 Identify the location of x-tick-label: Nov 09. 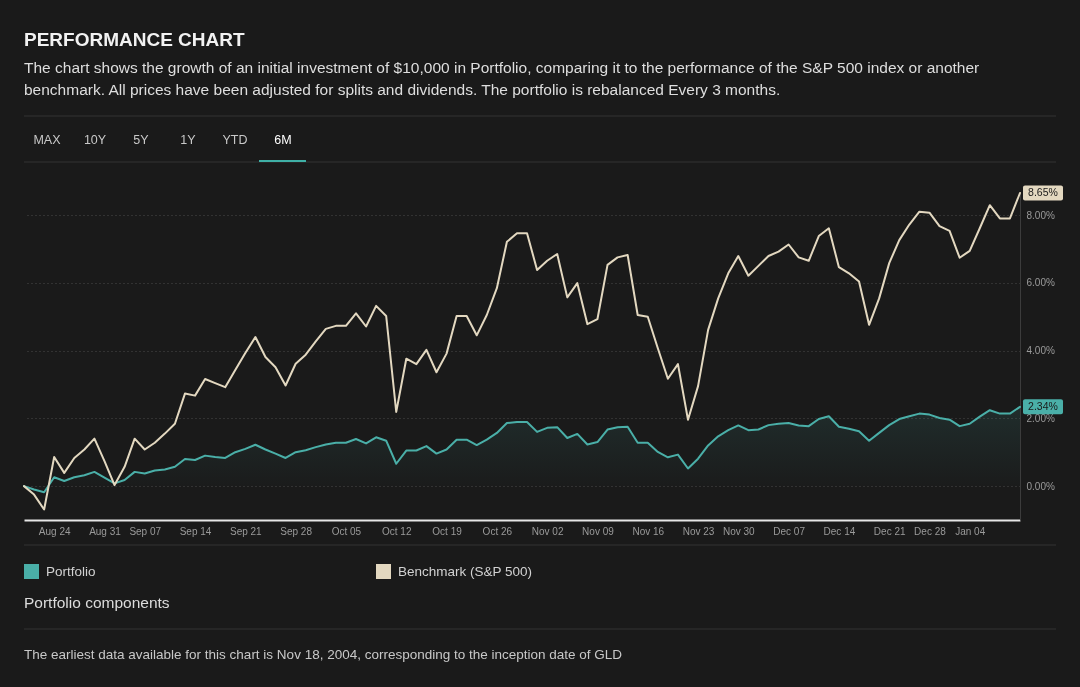
(598, 531).